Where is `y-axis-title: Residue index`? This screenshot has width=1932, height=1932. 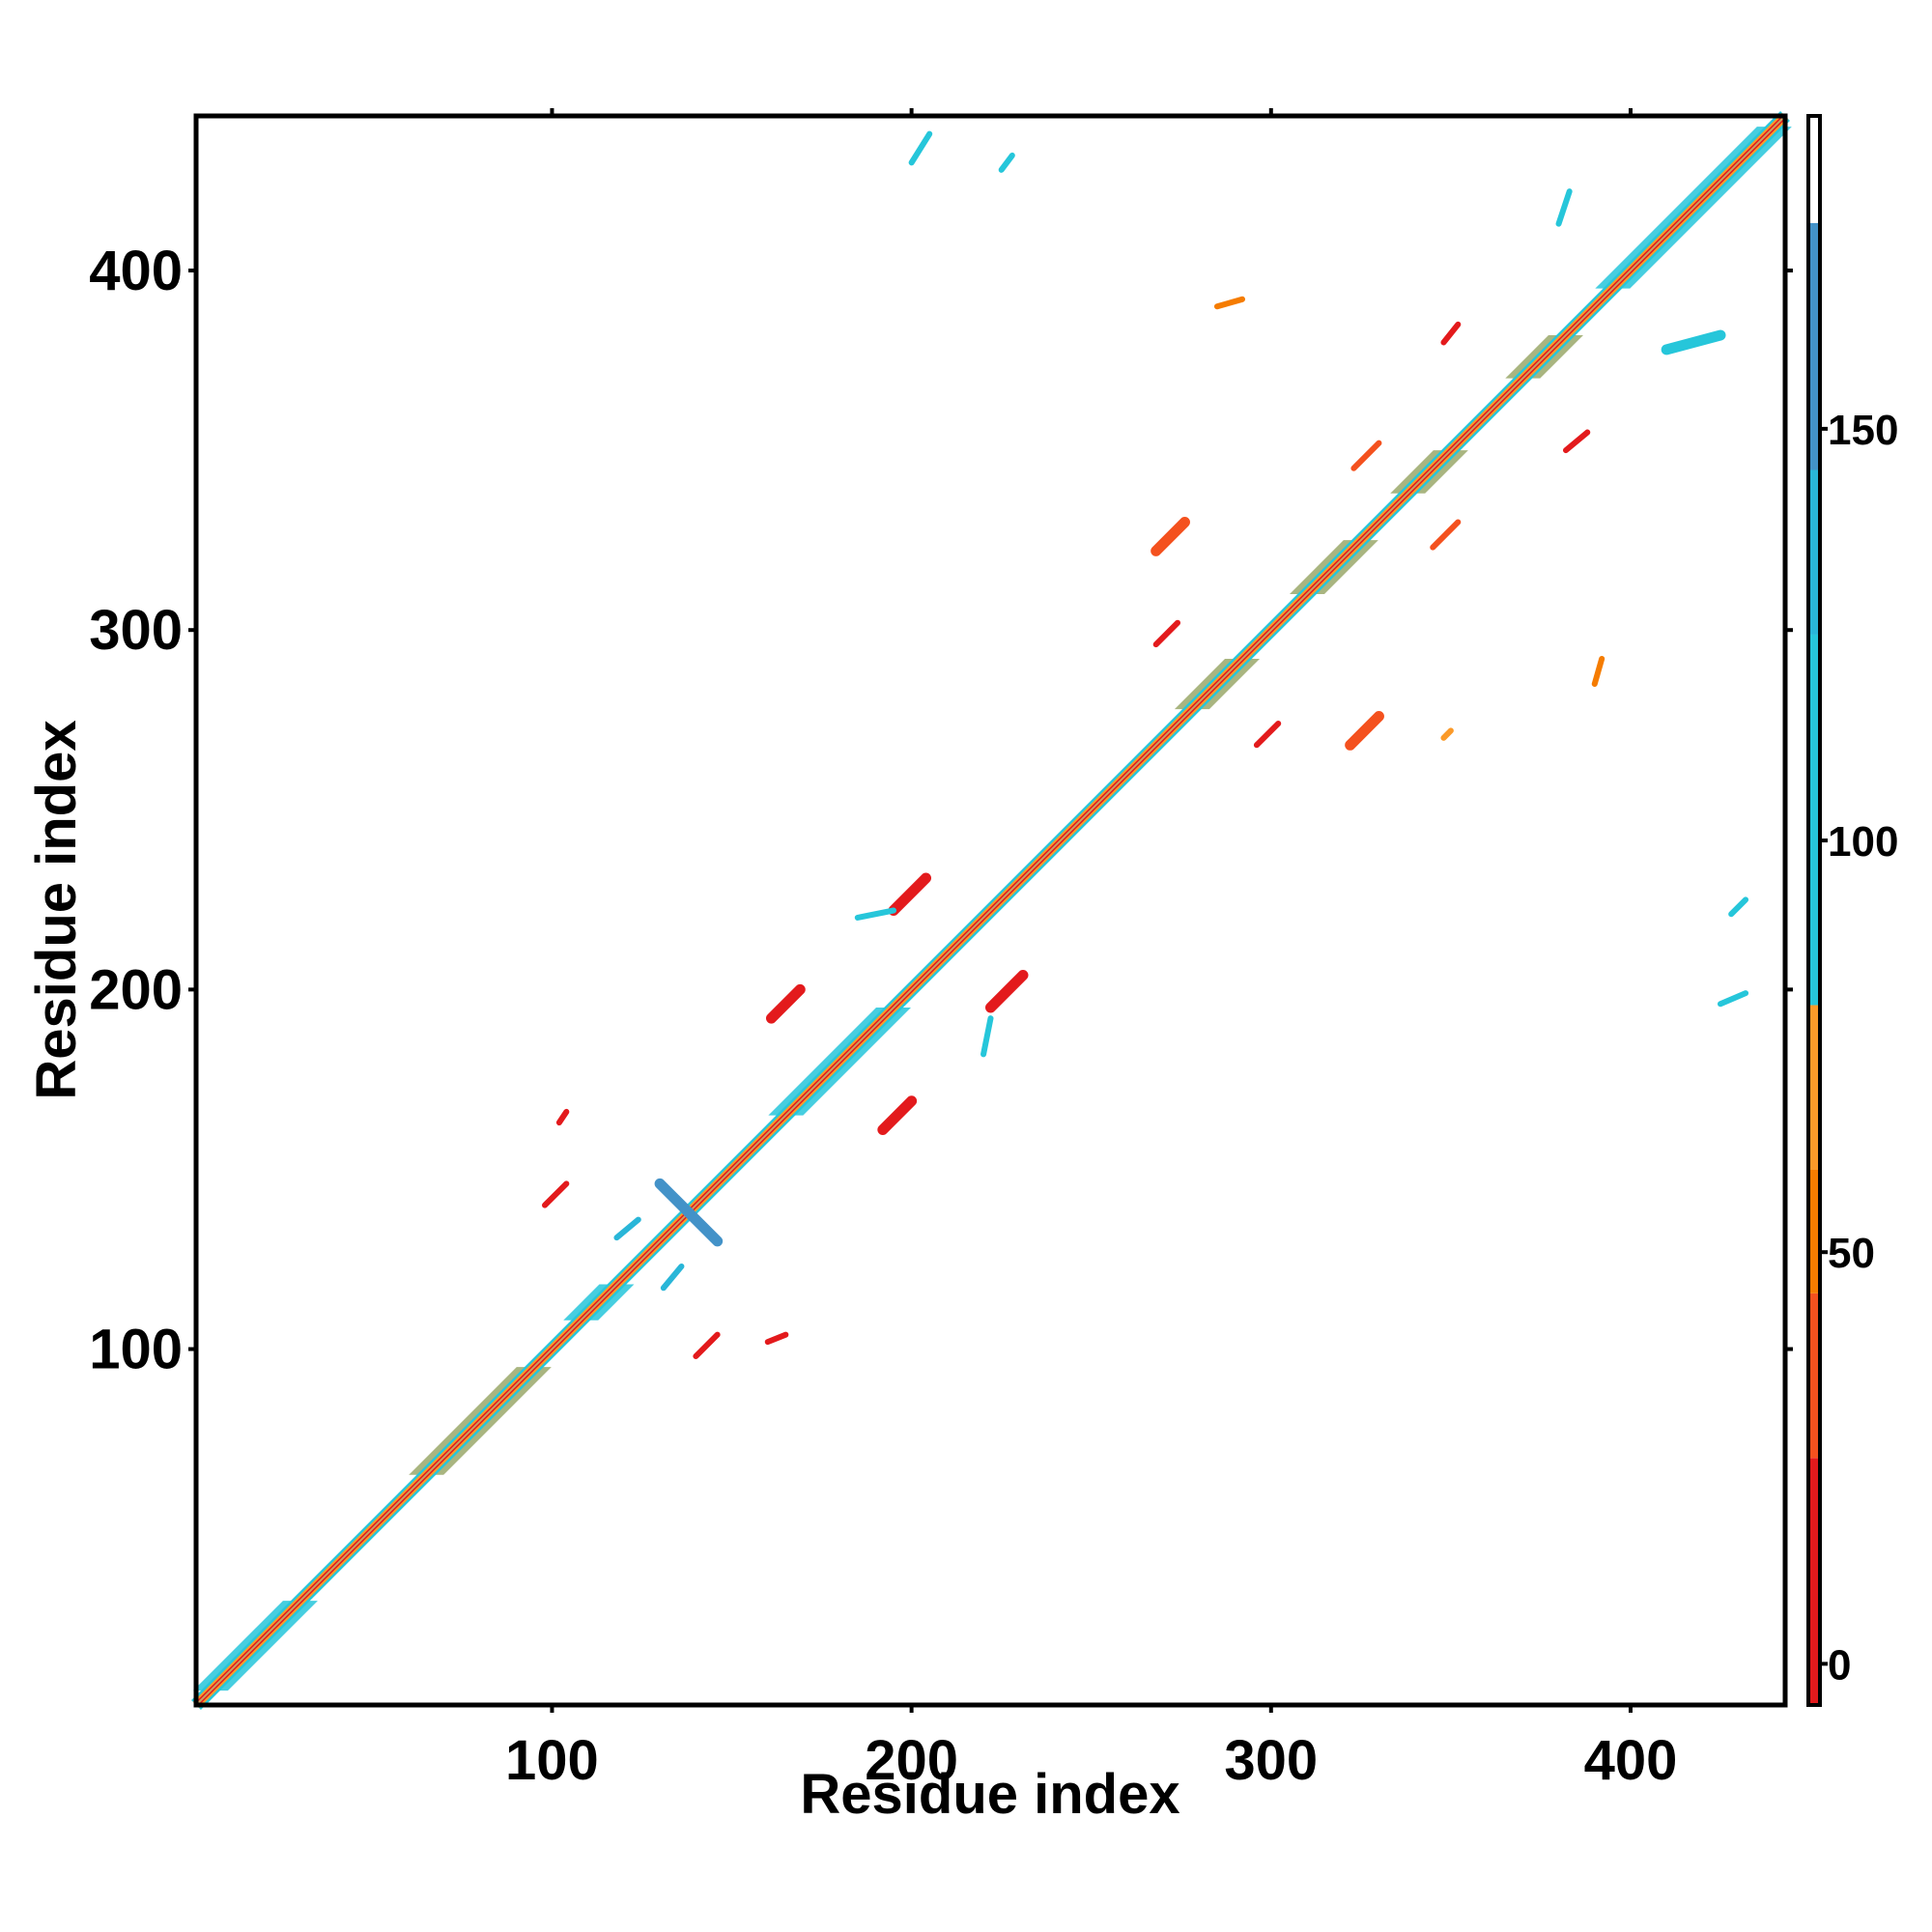
y-axis-title: Residue index is located at coordinates (56, 909).